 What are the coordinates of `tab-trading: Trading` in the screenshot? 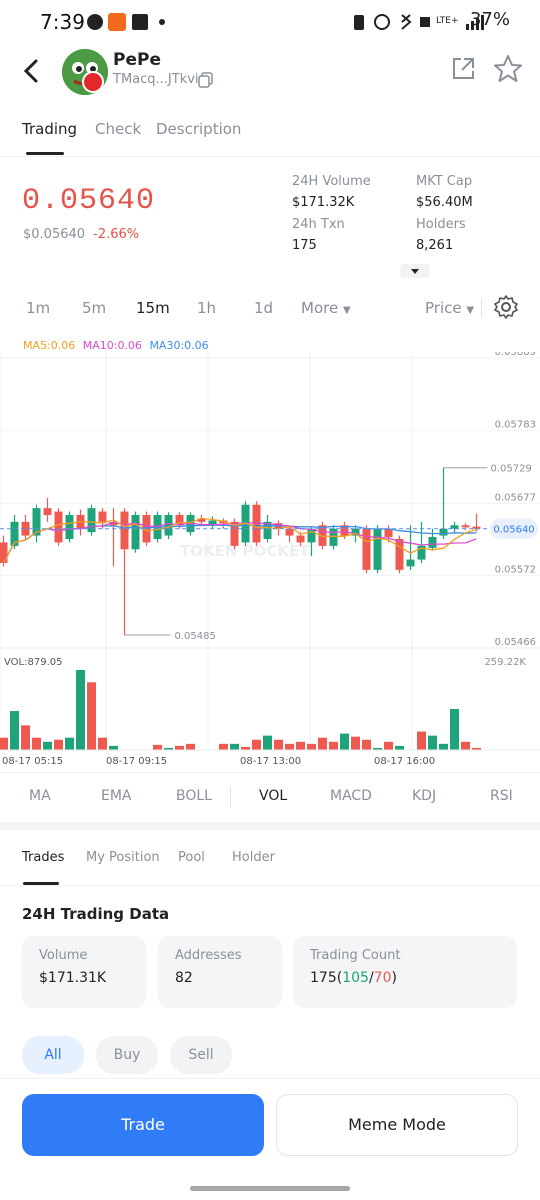 It's located at (50, 129).